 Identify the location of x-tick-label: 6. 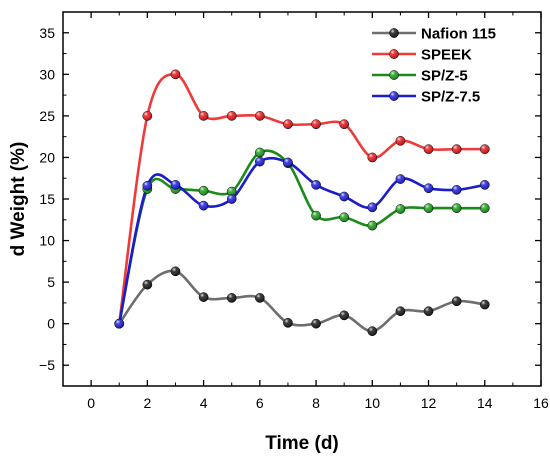
(260, 403).